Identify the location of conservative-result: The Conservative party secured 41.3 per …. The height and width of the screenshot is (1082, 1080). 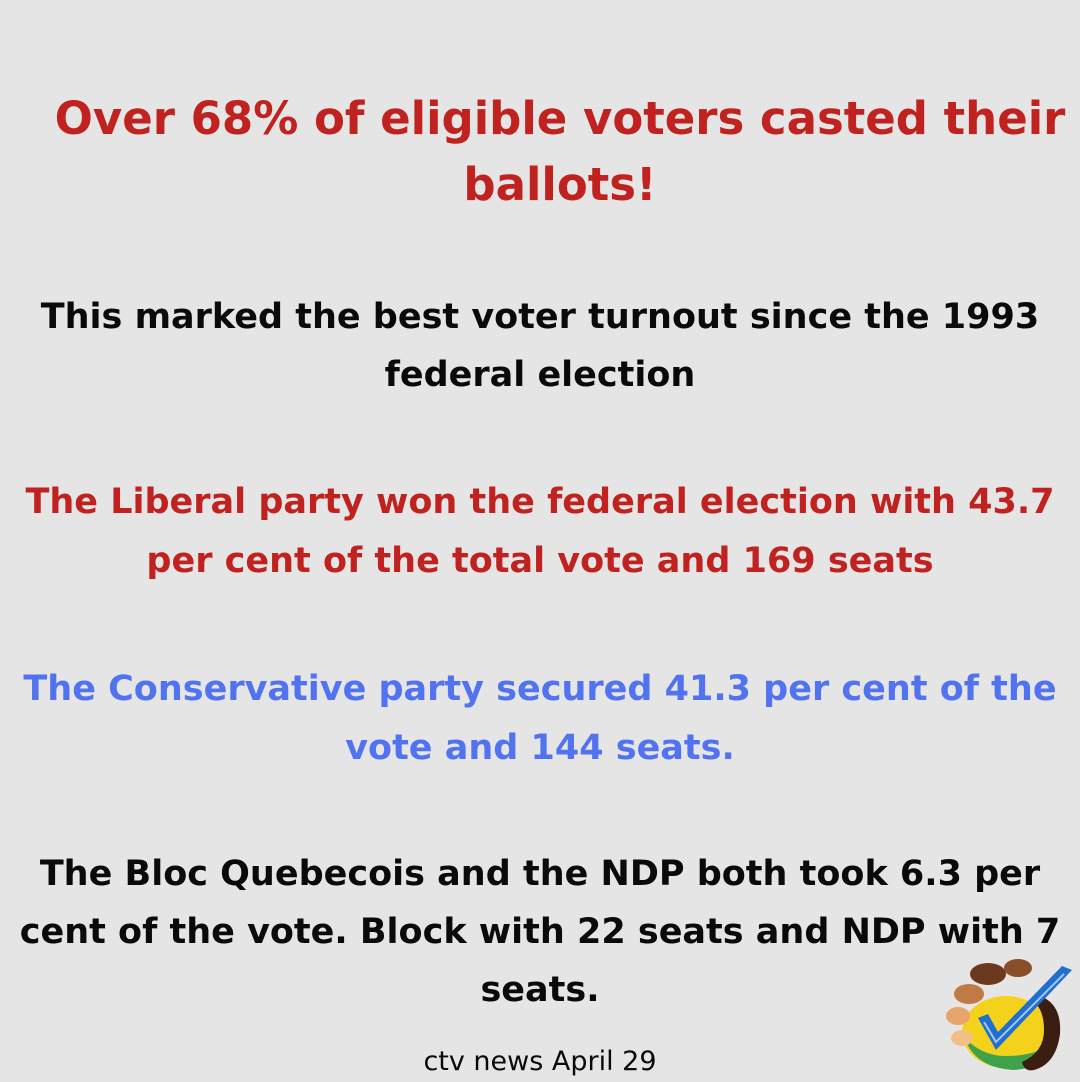
(540, 718).